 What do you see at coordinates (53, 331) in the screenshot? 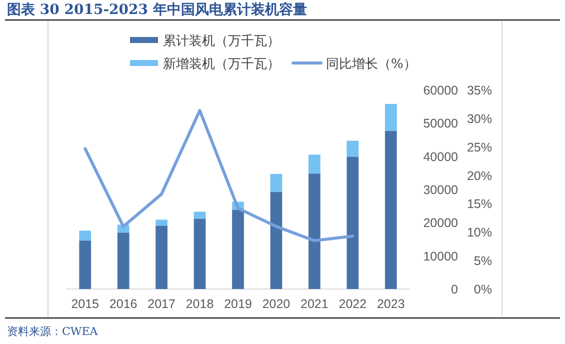
I see `text: 资料来源：CWEA` at bounding box center [53, 331].